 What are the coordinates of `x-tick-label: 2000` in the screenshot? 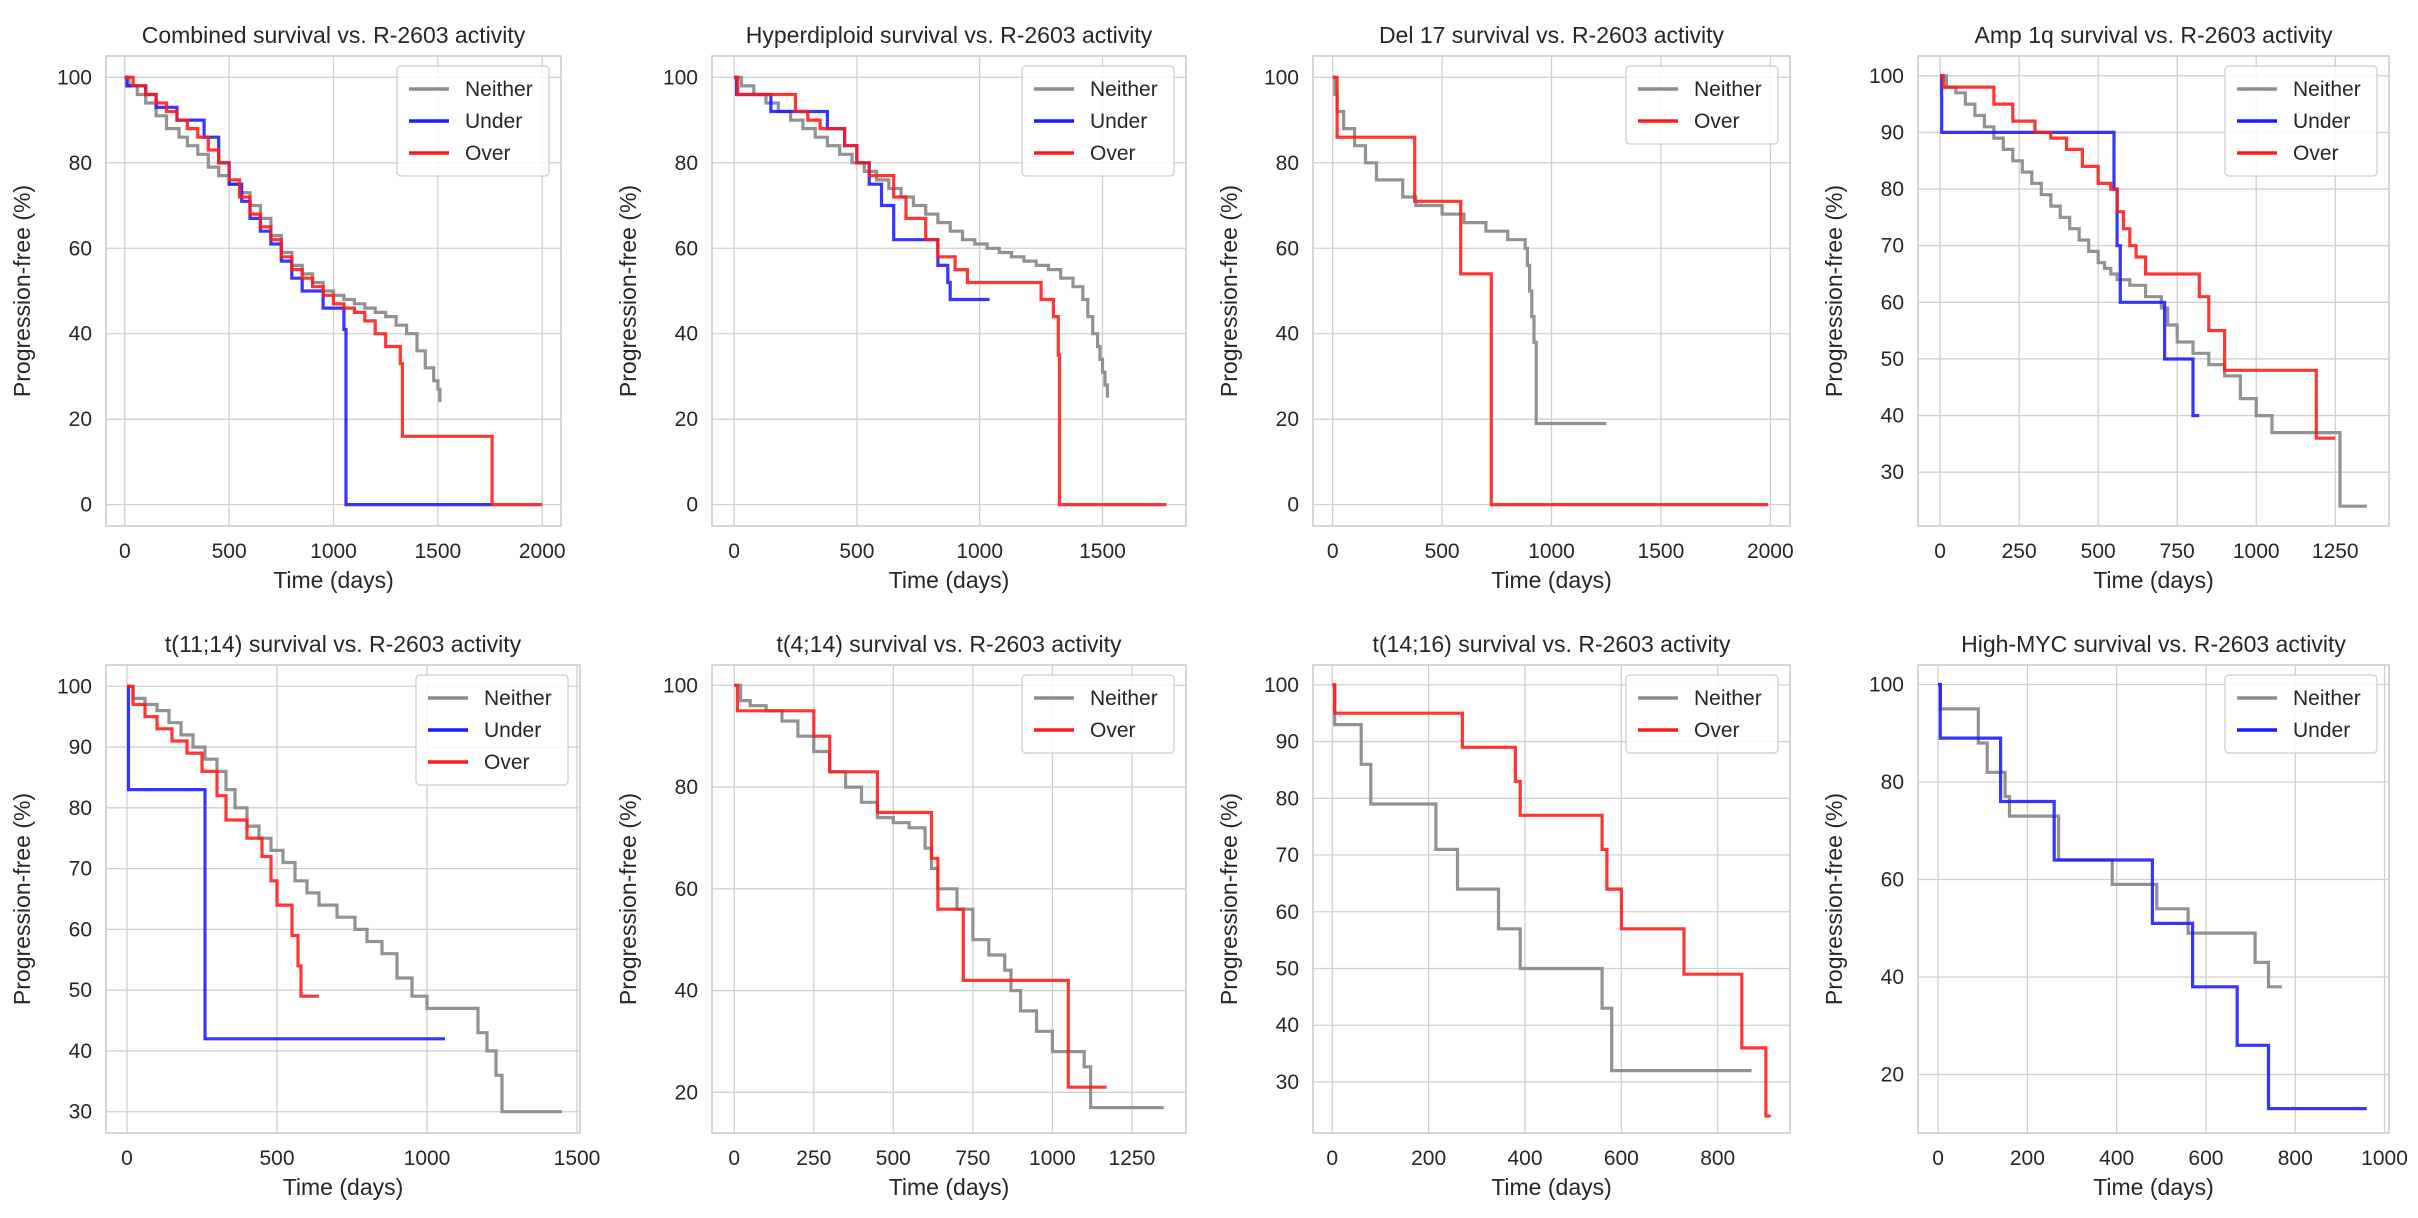 It's located at (542, 551).